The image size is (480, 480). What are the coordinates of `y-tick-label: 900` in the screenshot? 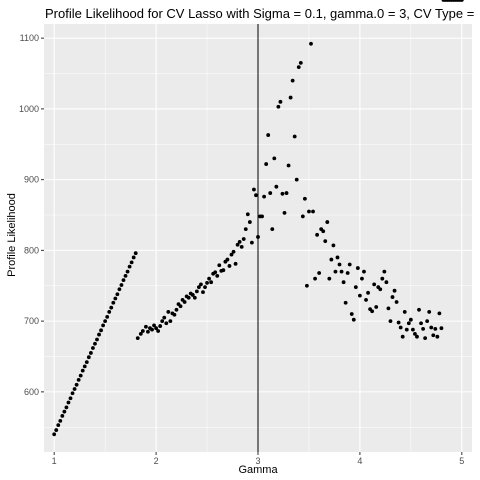 It's located at (31, 180).